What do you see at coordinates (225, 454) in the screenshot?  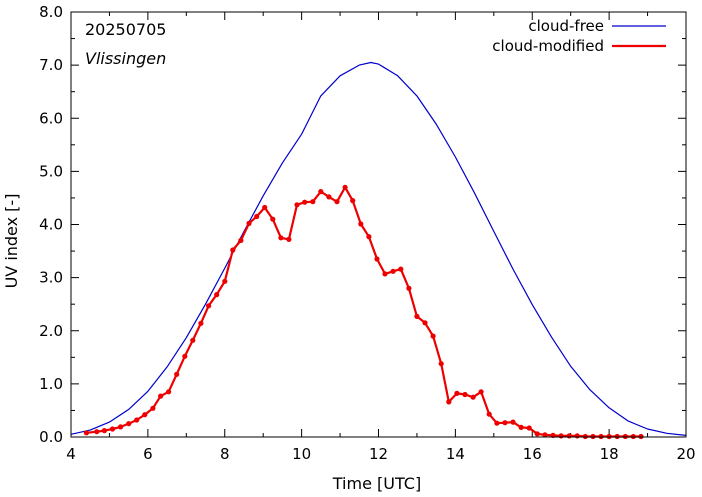 I see `x-tick-label: 8` at bounding box center [225, 454].